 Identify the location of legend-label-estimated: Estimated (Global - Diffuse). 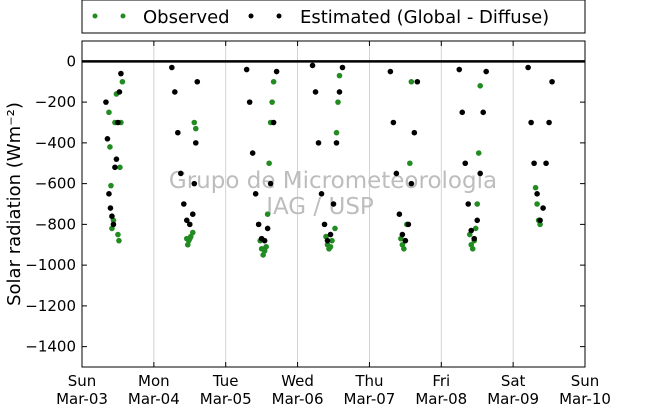
(424, 17).